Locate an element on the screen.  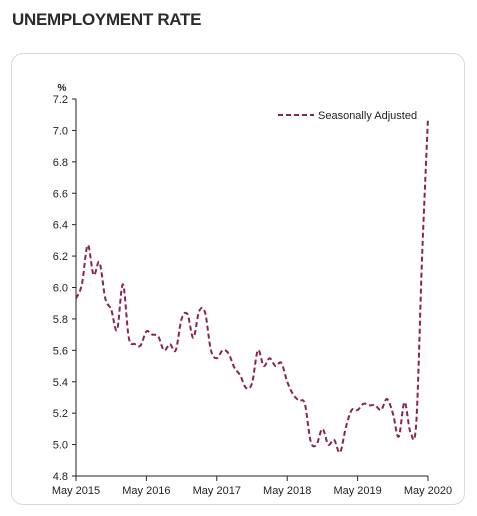
x-tick-label: May 2017 is located at coordinates (217, 491).